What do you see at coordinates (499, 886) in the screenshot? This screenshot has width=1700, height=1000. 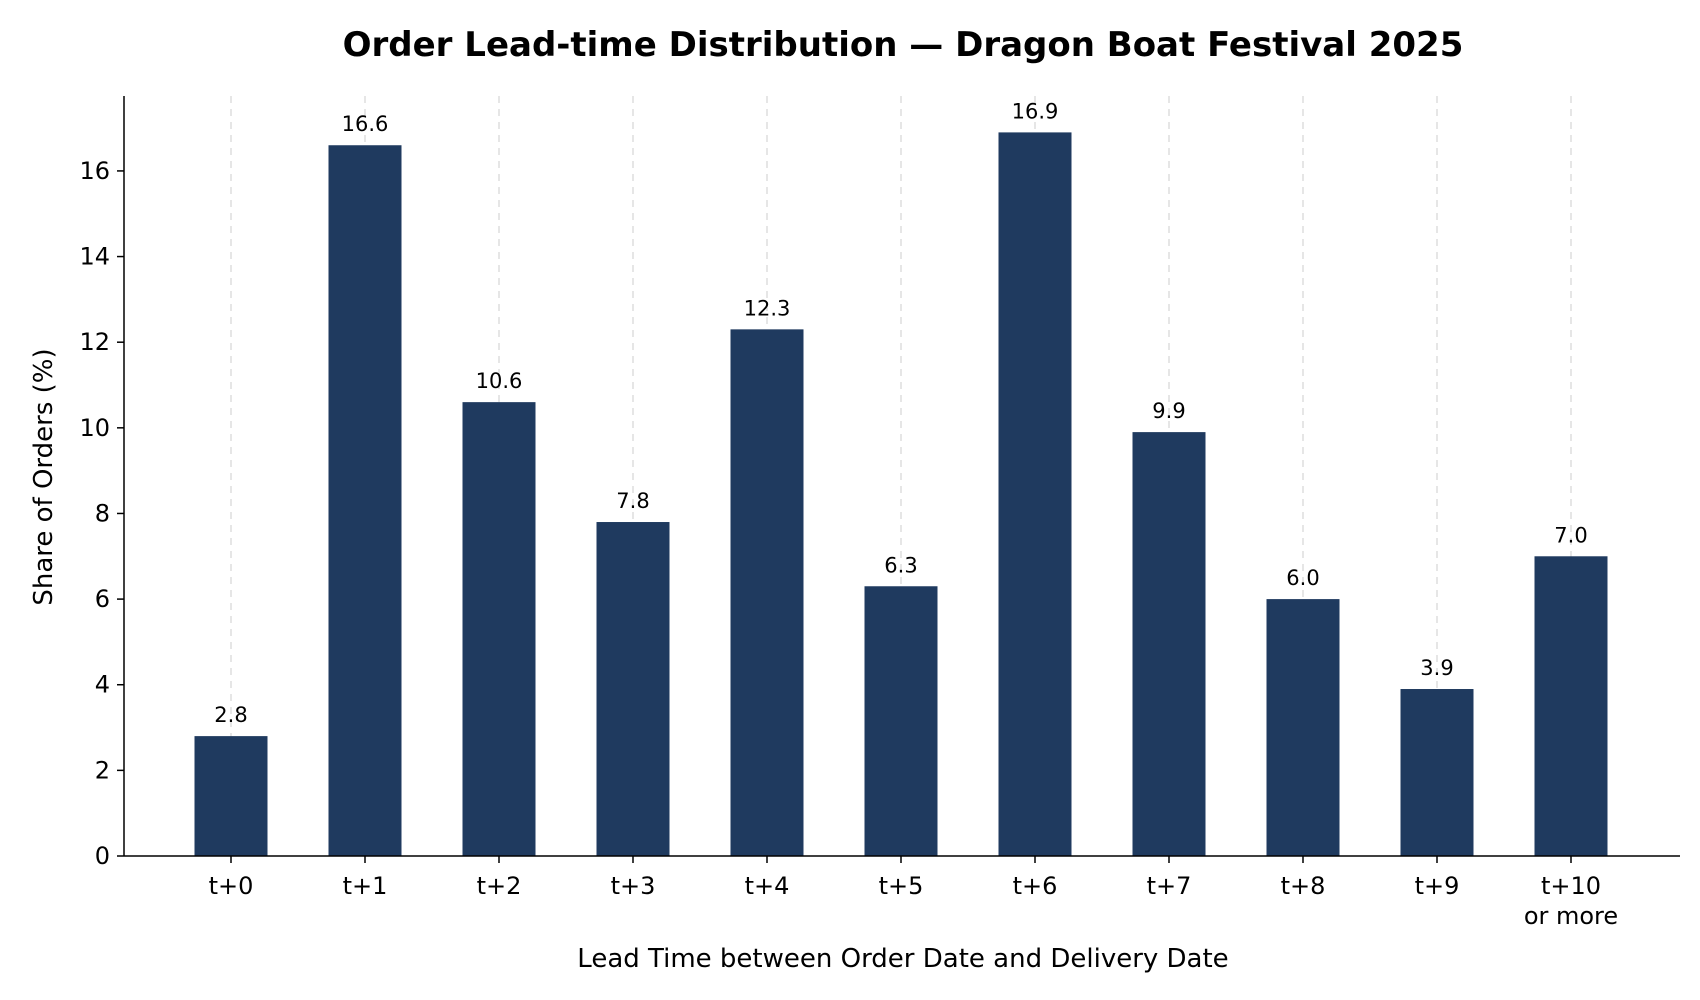 I see `x-tick-label: t+2` at bounding box center [499, 886].